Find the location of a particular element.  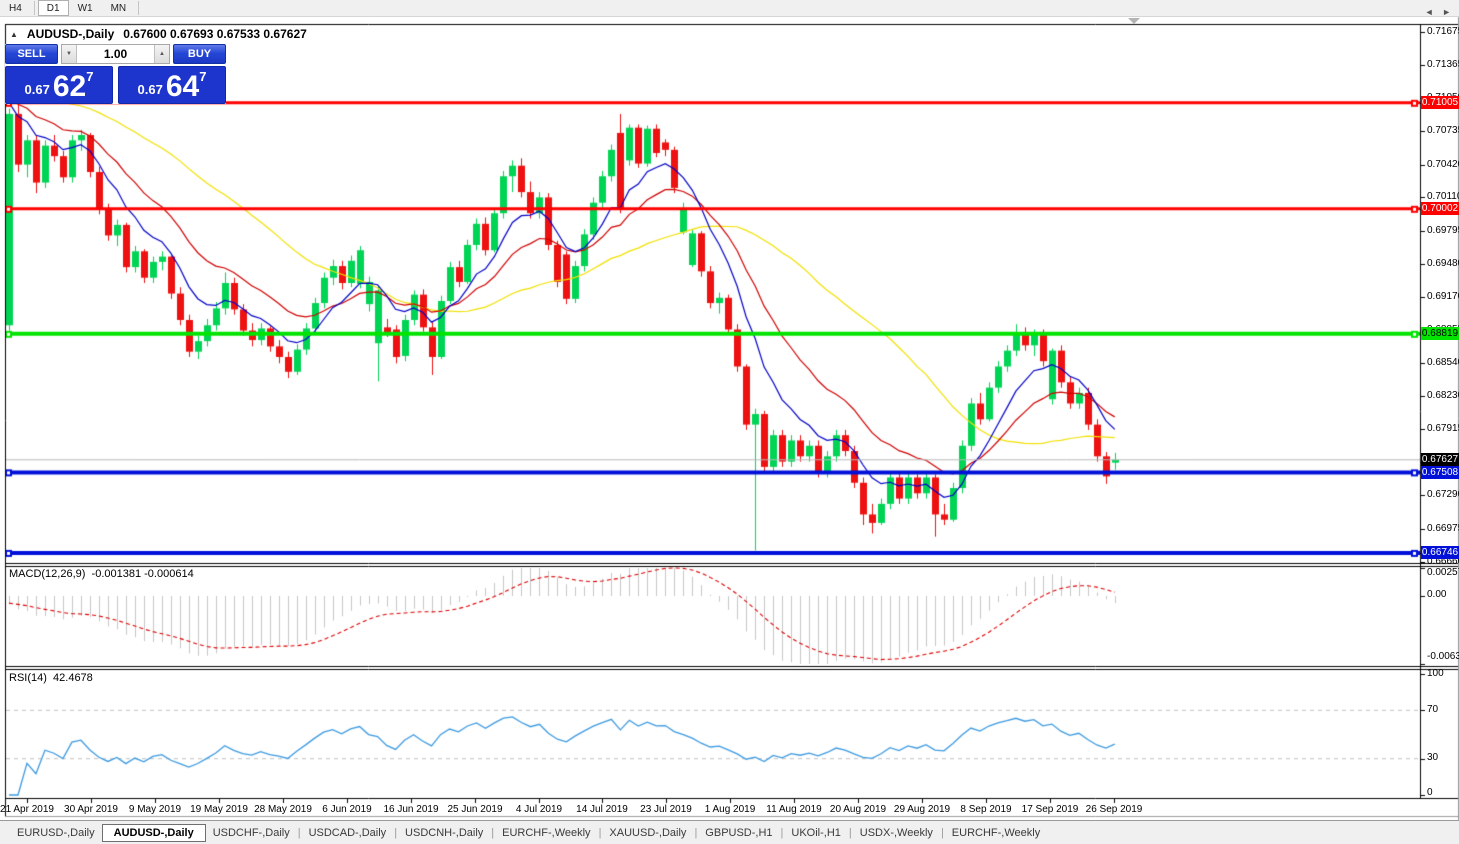

hline-price-tag: 0.68819 is located at coordinates (1440, 334).